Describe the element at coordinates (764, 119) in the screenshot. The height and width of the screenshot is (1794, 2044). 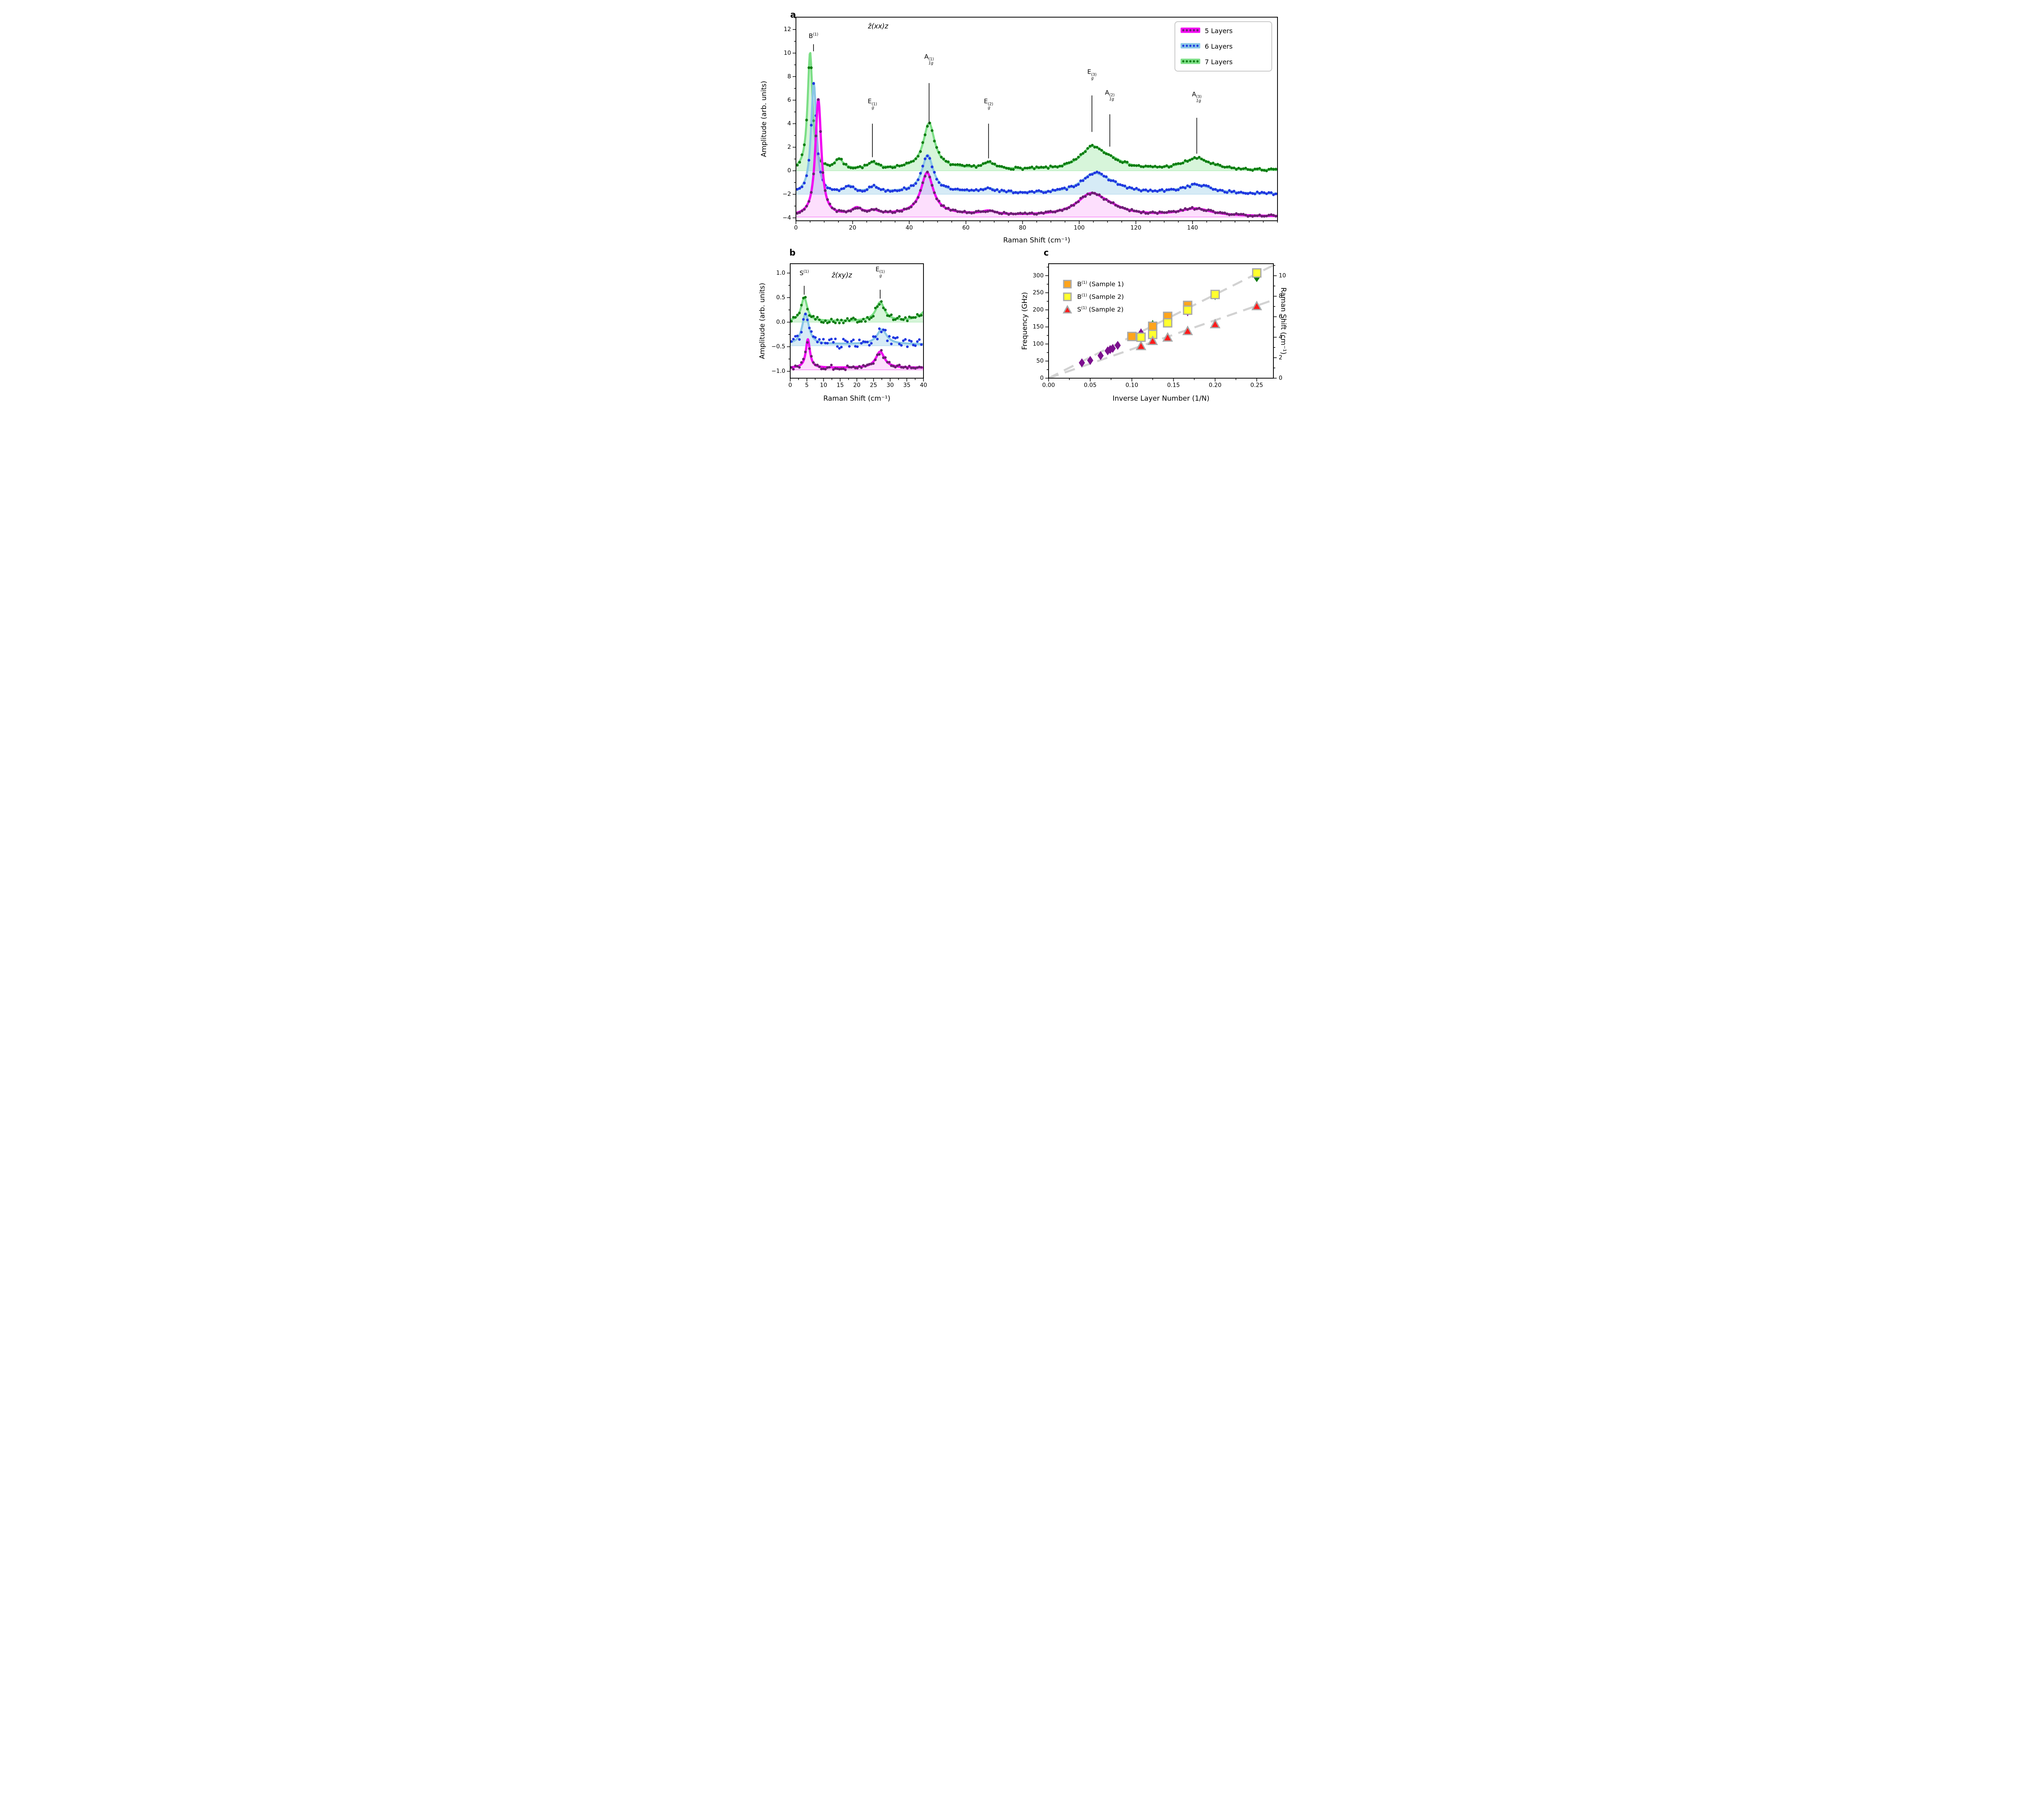
I see `panel-a-ylabel: Amplitude (arb. units)` at that location.